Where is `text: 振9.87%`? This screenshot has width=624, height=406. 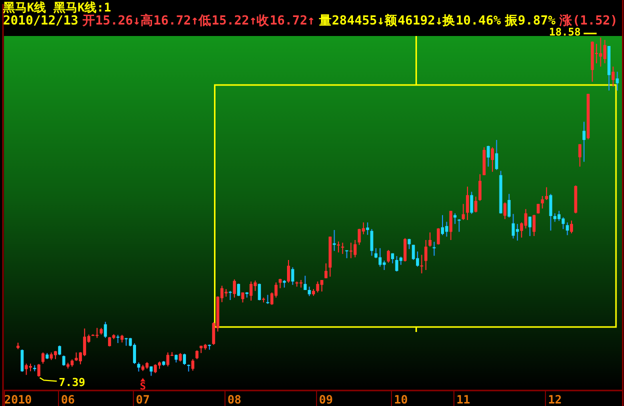 text: 振9.87% is located at coordinates (530, 20).